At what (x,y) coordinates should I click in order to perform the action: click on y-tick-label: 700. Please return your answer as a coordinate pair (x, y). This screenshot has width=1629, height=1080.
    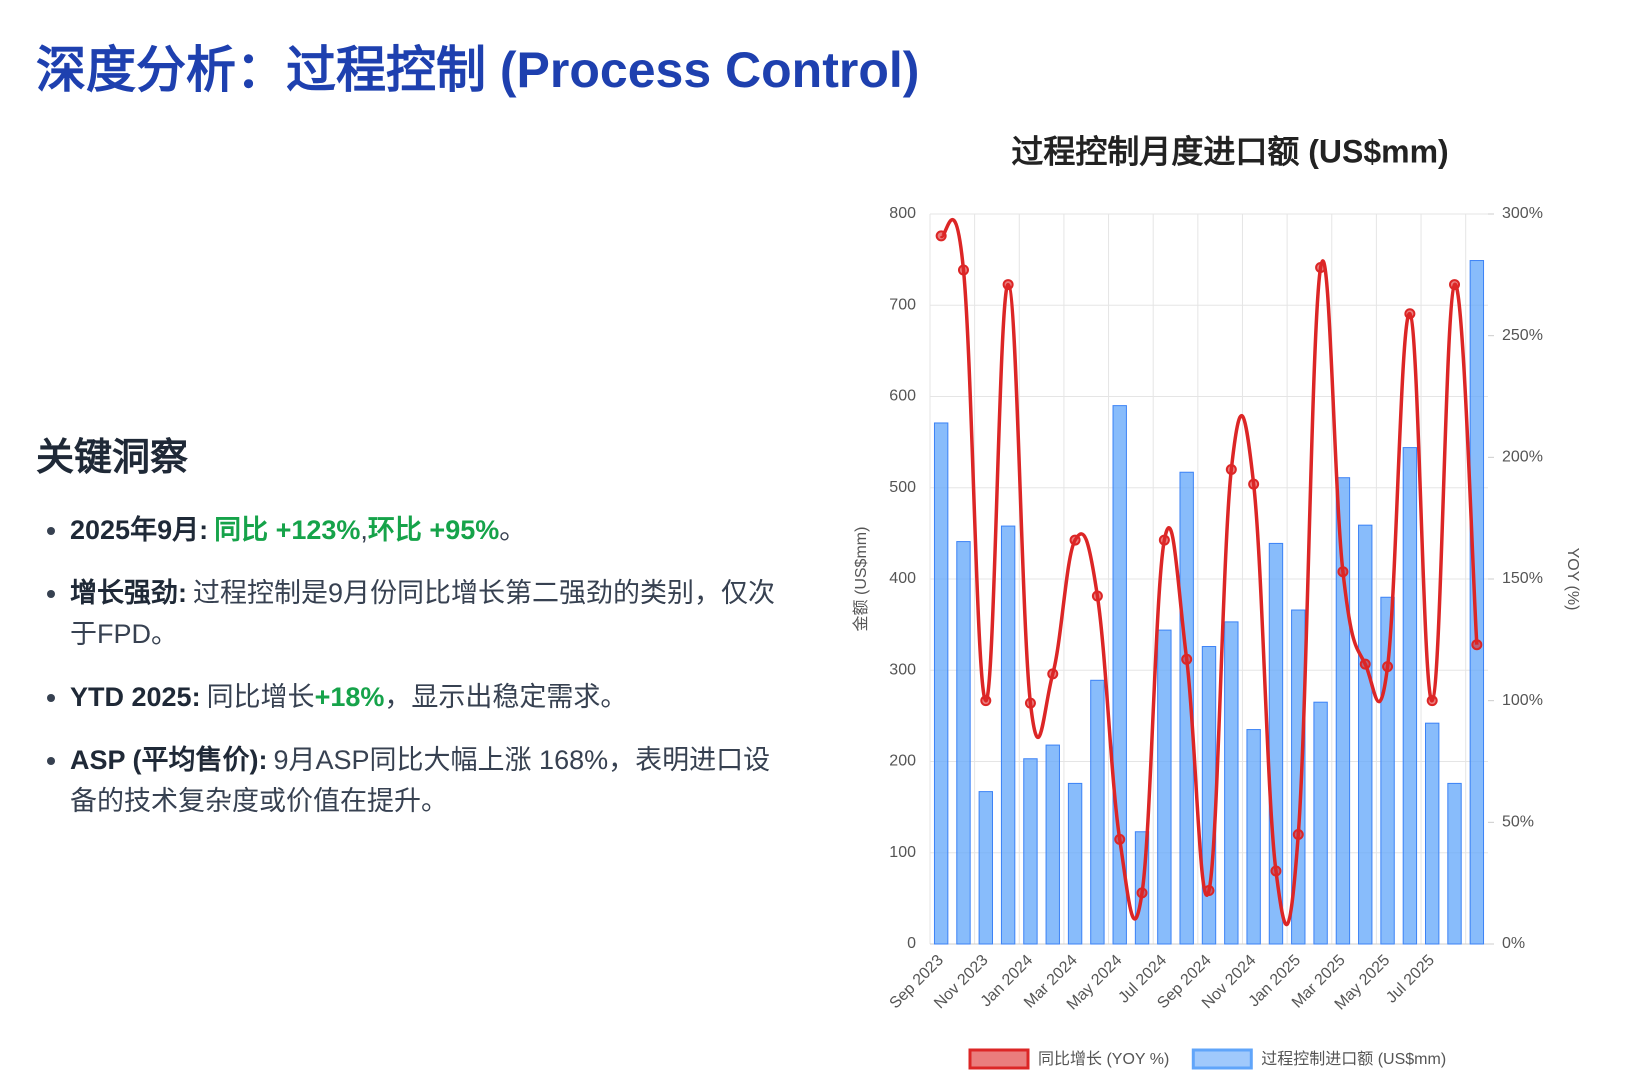
    Looking at the image, I should click on (902, 304).